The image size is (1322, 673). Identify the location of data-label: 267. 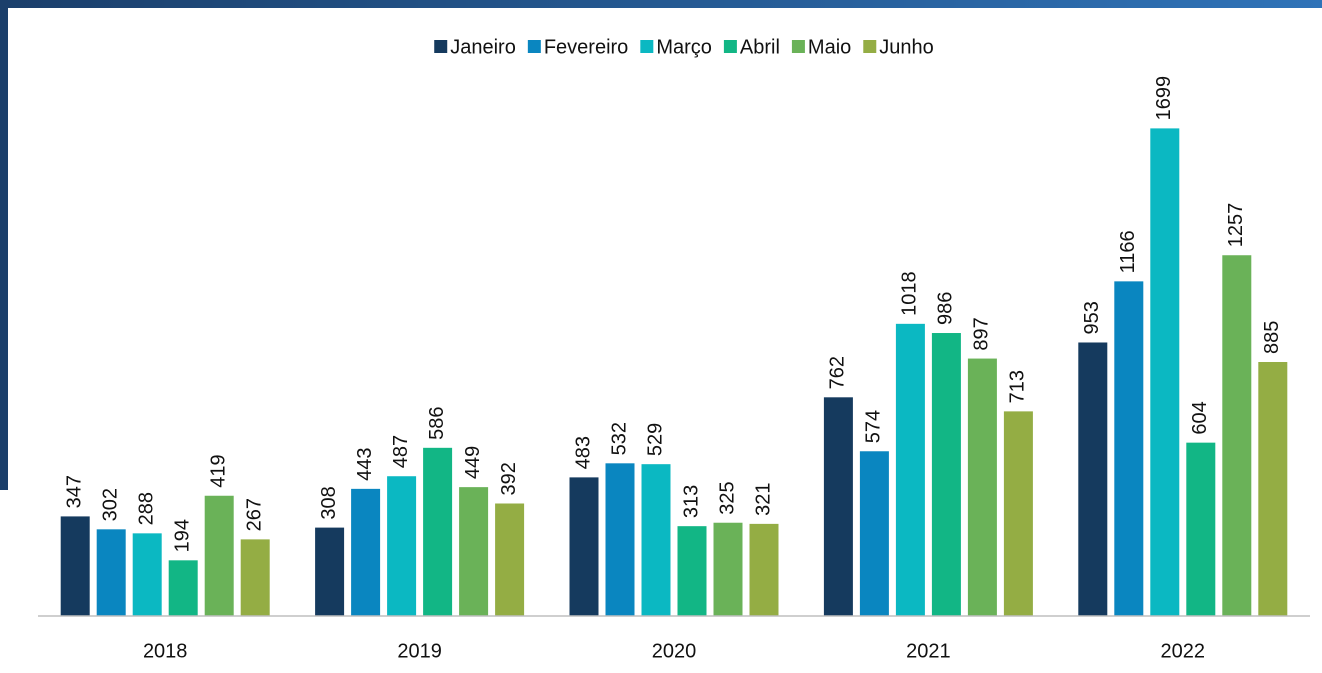
(254, 514).